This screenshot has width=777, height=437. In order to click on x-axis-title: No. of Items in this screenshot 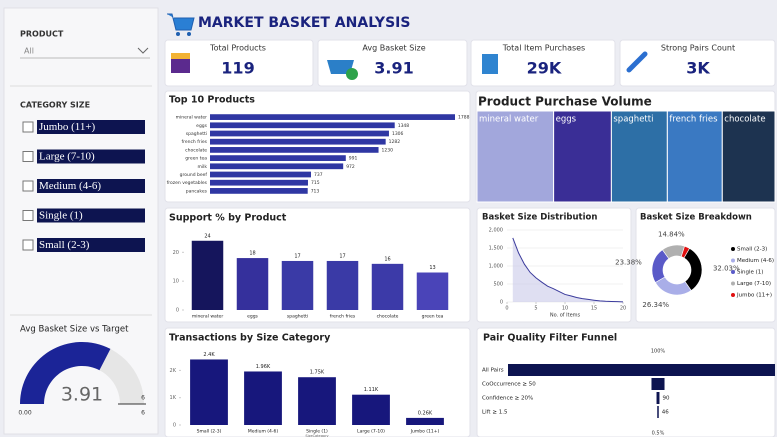, I will do `click(565, 316)`.